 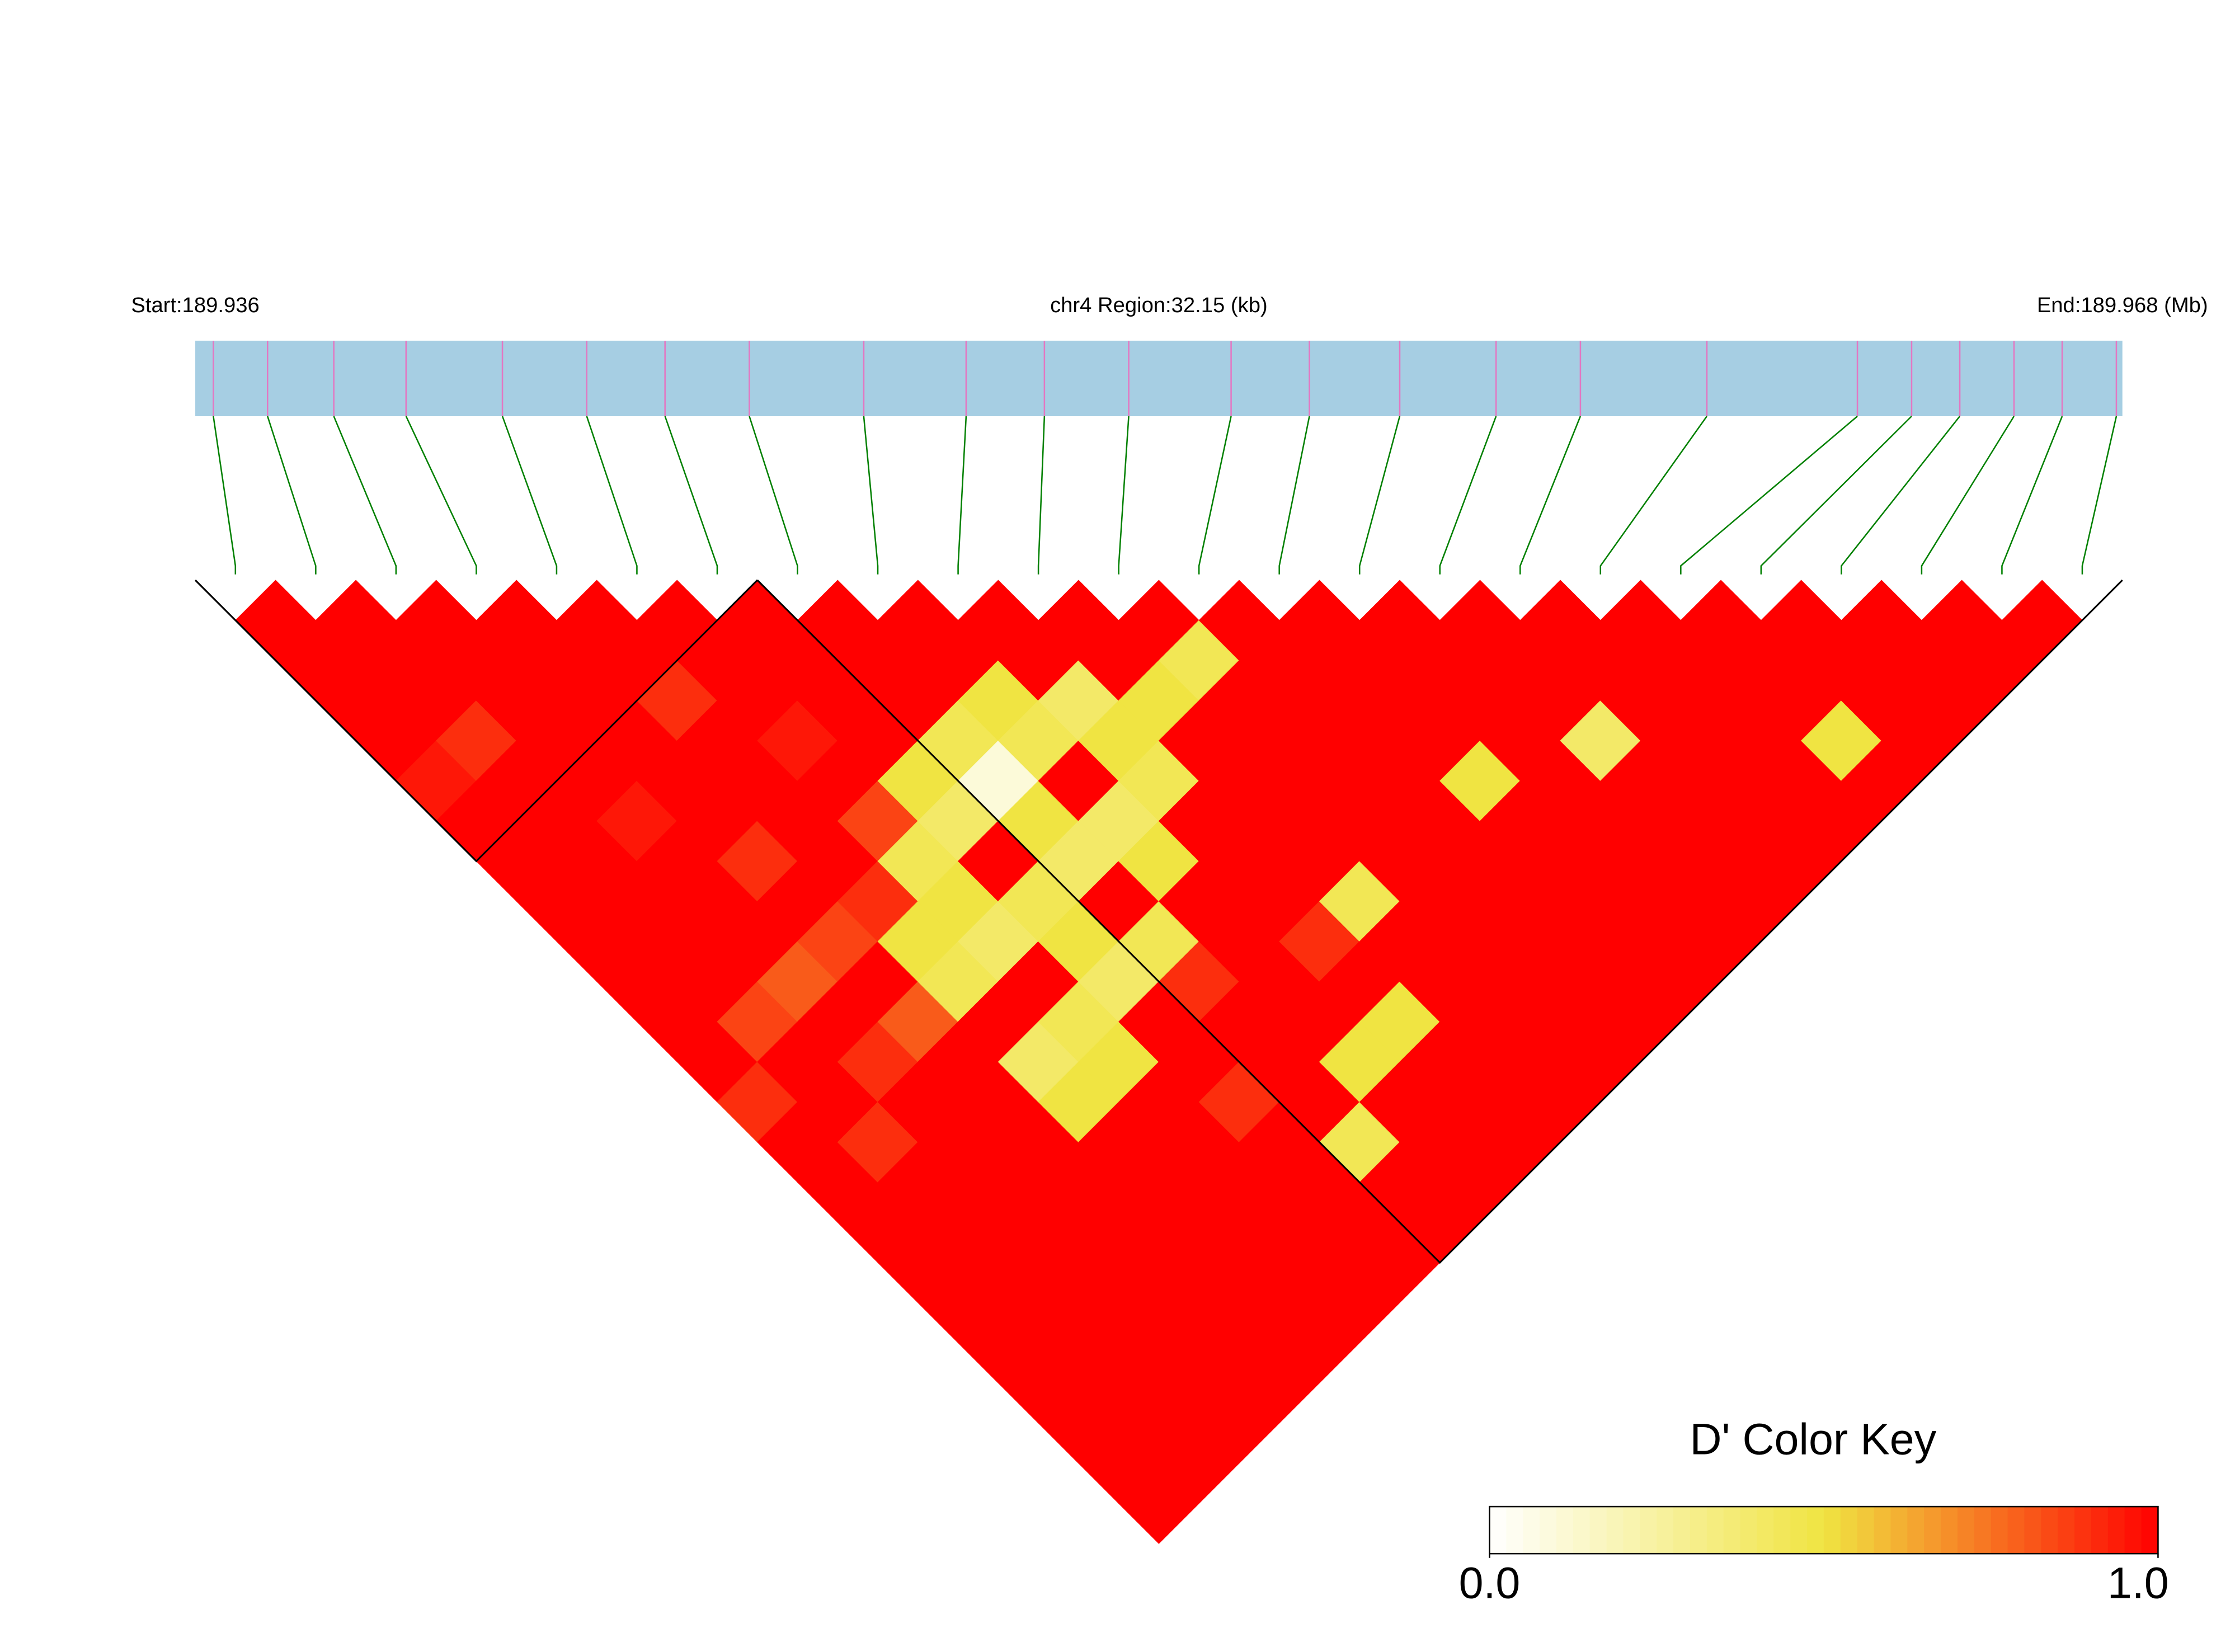 What do you see at coordinates (2122, 305) in the screenshot?
I see `end-label: End:189.968 (Mb)` at bounding box center [2122, 305].